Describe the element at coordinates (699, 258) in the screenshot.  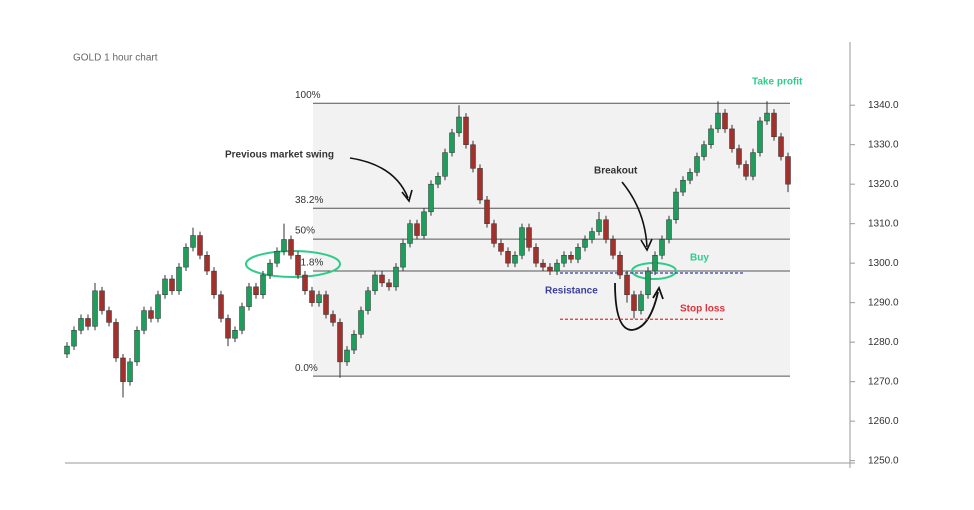
I see `buy-label: Buy` at that location.